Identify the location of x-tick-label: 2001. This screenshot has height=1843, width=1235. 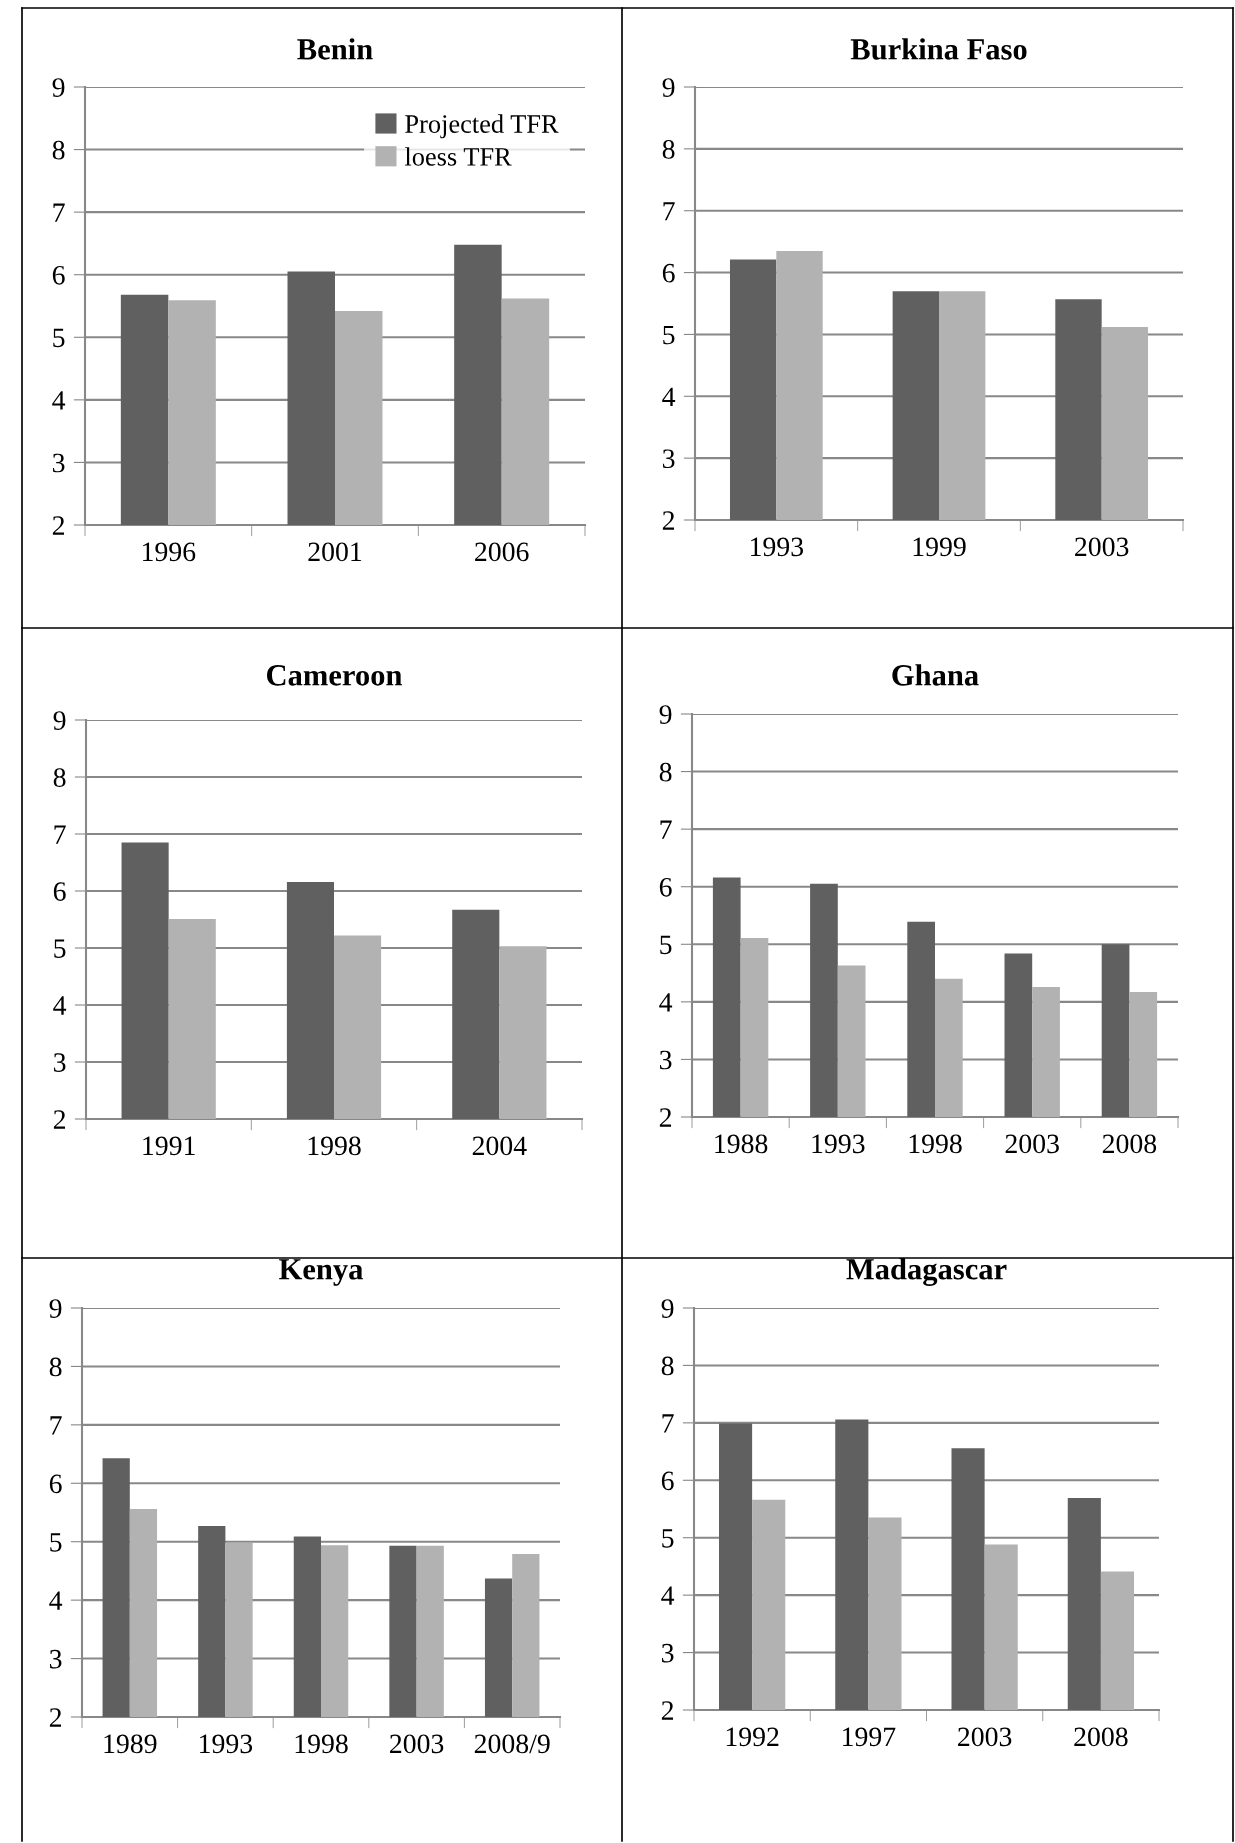
(335, 552).